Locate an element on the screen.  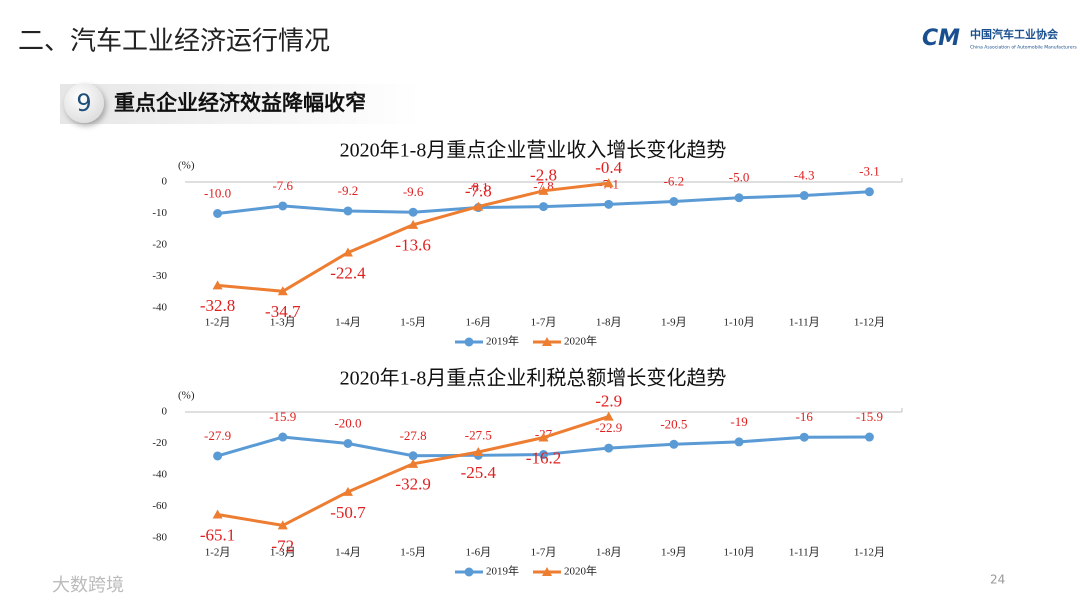
data-label: -7.8 is located at coordinates (478, 190).